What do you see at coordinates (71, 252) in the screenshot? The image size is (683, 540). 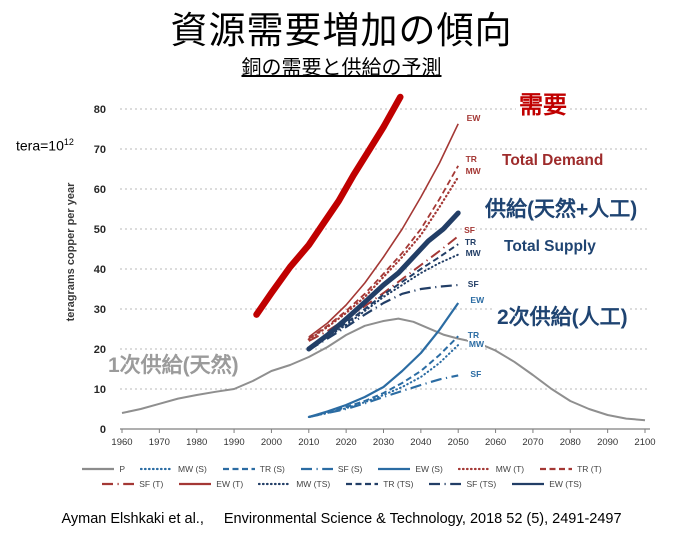 I see `y-axis-title: teragrams copper per year` at bounding box center [71, 252].